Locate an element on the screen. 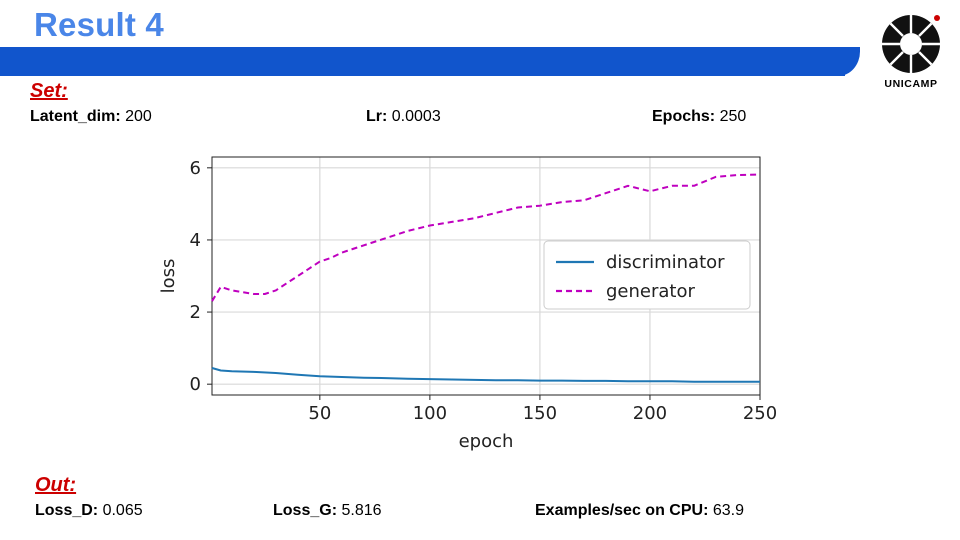 This screenshot has width=960, height=540. title-band-tail is located at coordinates (849, 61).